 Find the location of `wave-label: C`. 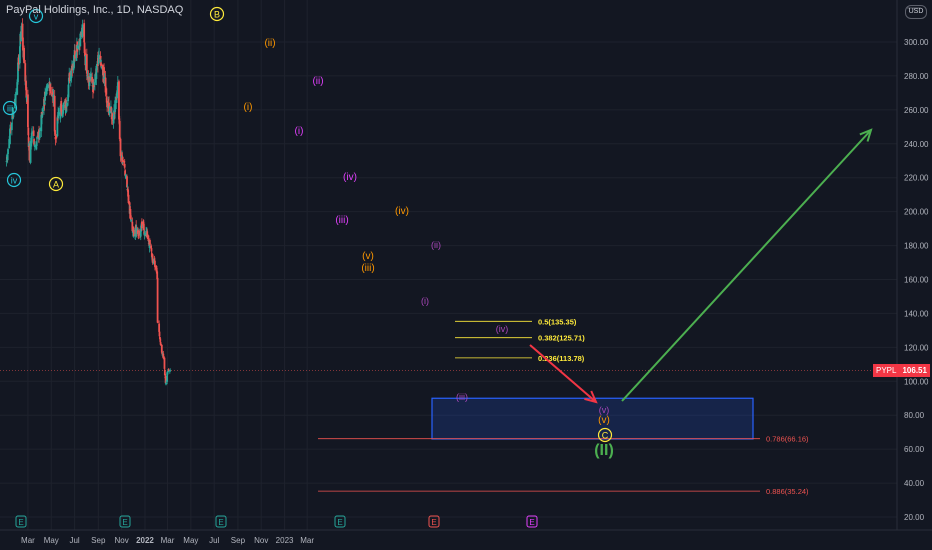

wave-label: C is located at coordinates (605, 436).